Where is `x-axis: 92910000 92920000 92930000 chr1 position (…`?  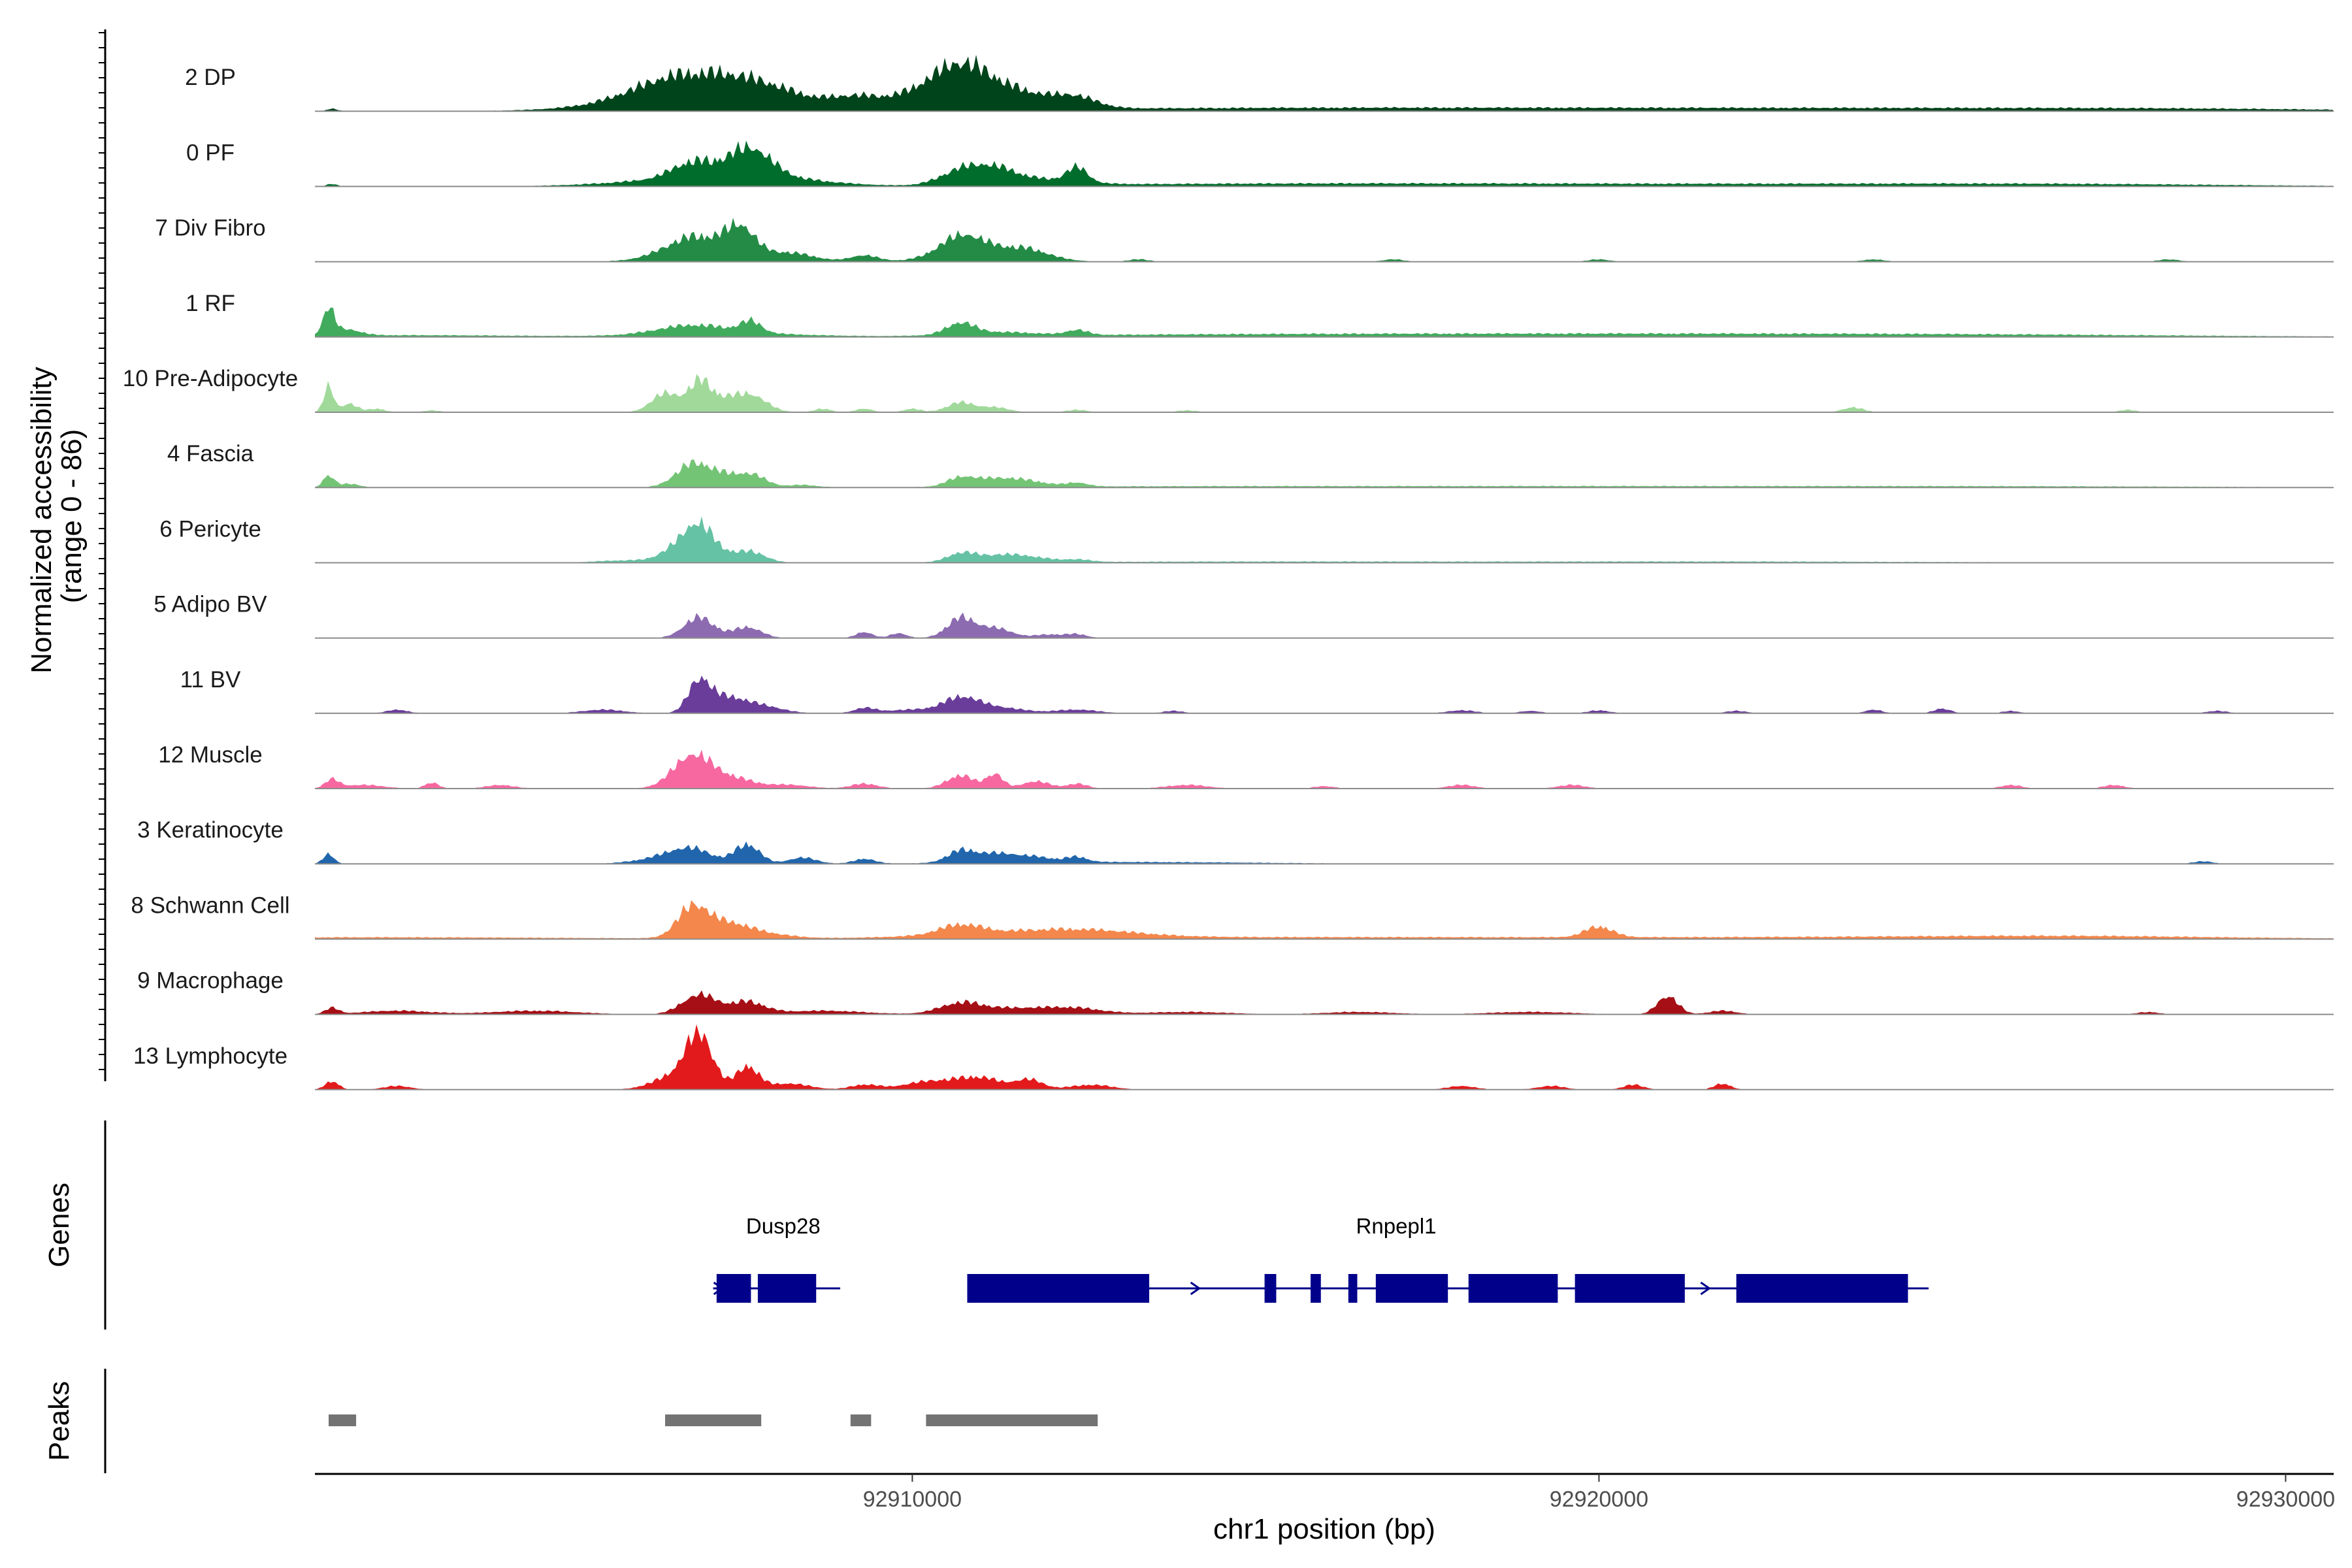 x-axis: 92910000 92920000 92930000 chr1 position (… is located at coordinates (1325, 1509).